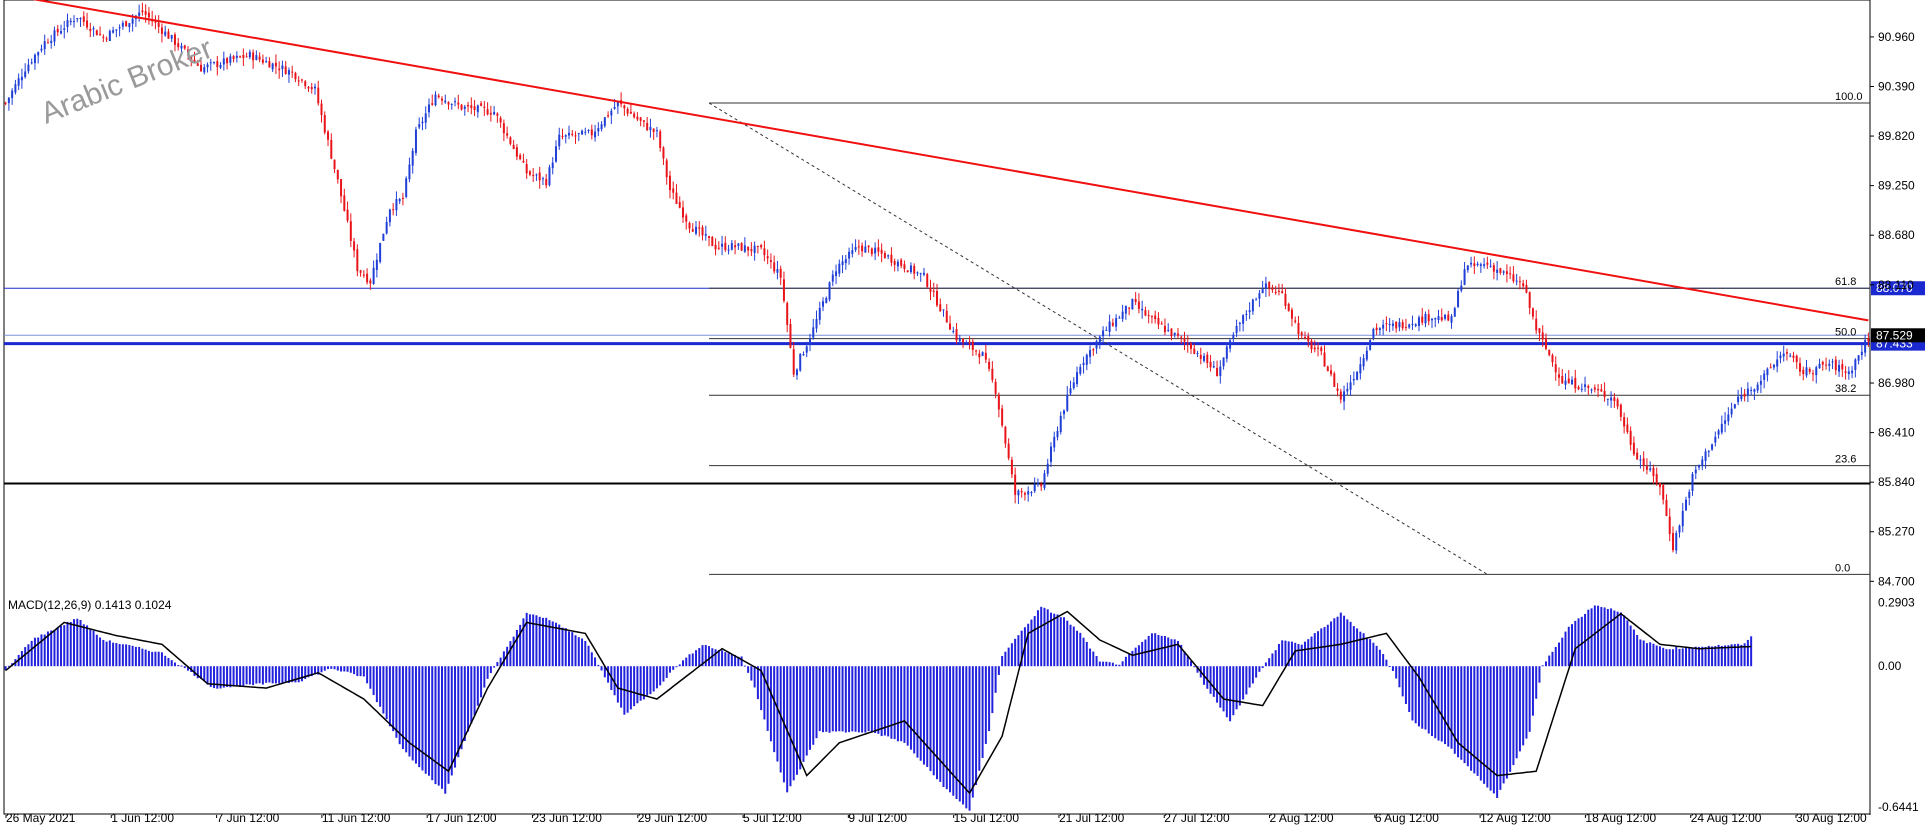  Describe the element at coordinates (1845, 389) in the screenshot. I see `fib-level-label: 38.2` at that location.